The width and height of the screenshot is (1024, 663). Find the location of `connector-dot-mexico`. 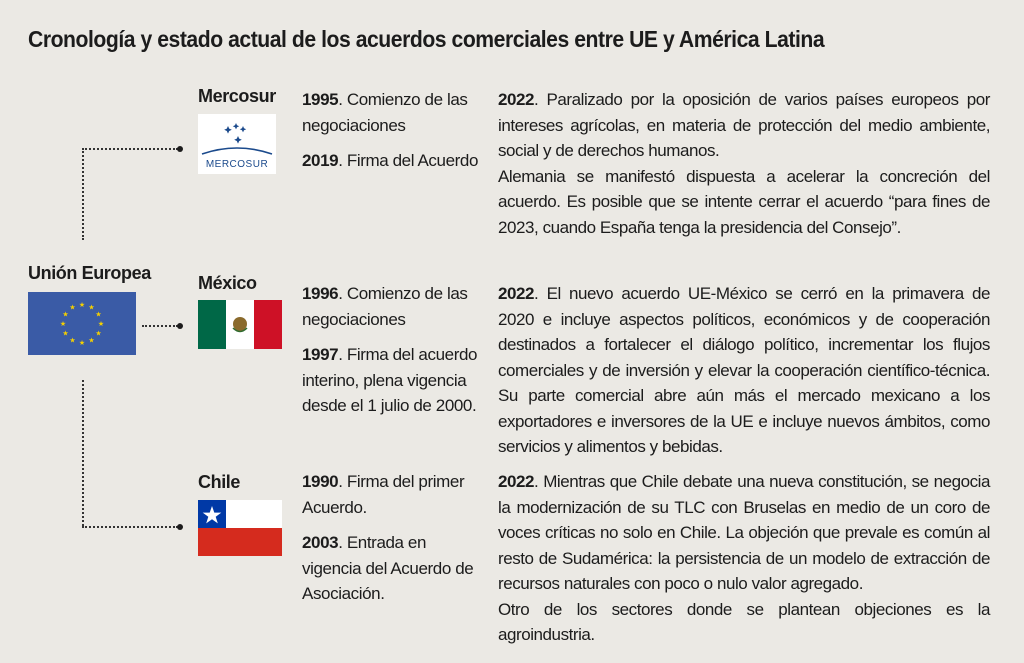

connector-dot-mexico is located at coordinates (180, 326).